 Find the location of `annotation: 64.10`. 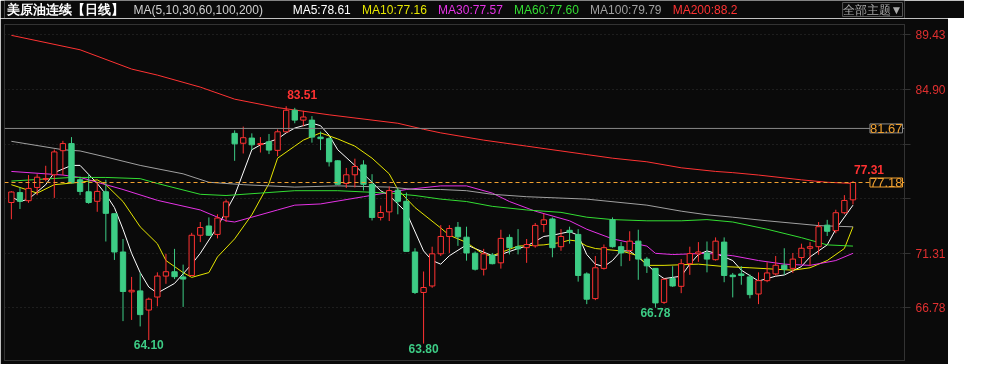

annotation: 64.10 is located at coordinates (149, 345).